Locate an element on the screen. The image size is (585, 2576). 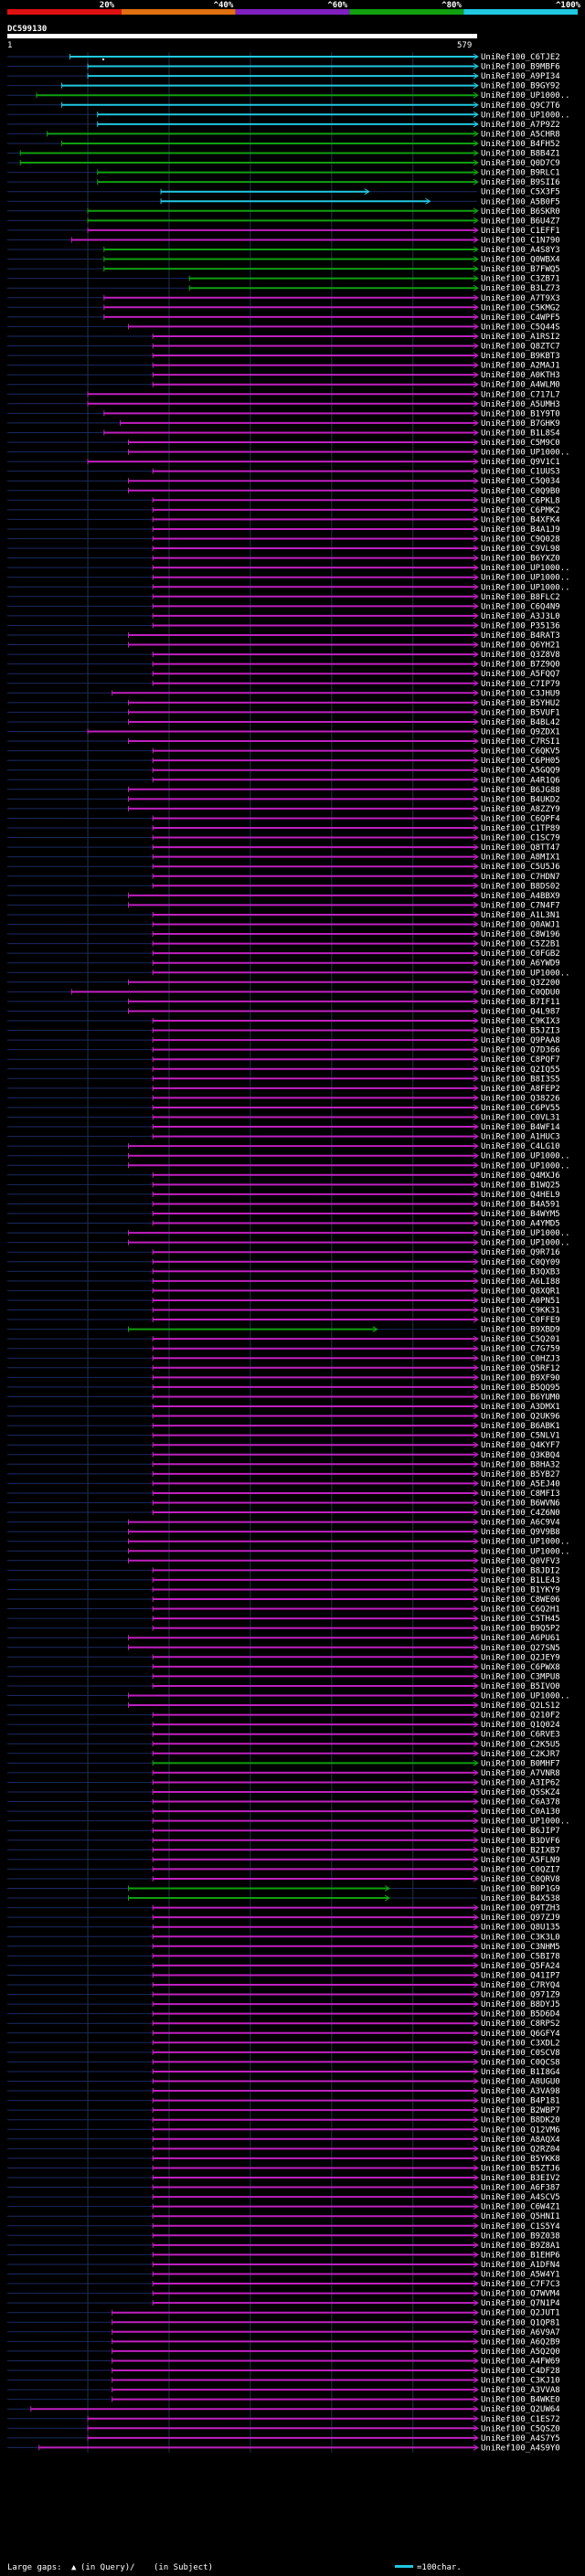
hit-row: UniRef100_A7P9Z2 is located at coordinates (284, 125).